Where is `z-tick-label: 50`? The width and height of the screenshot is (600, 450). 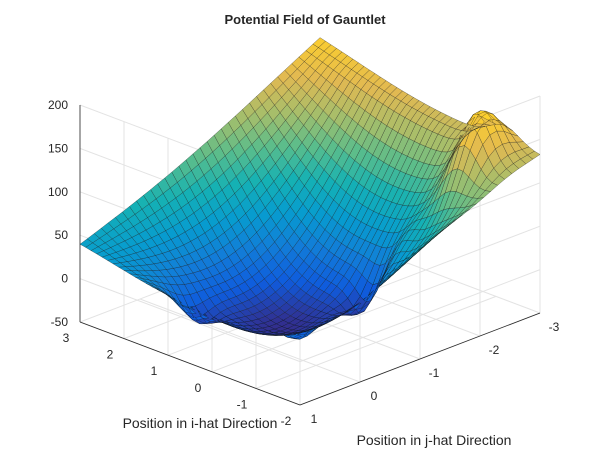
z-tick-label: 50 is located at coordinates (62, 235).